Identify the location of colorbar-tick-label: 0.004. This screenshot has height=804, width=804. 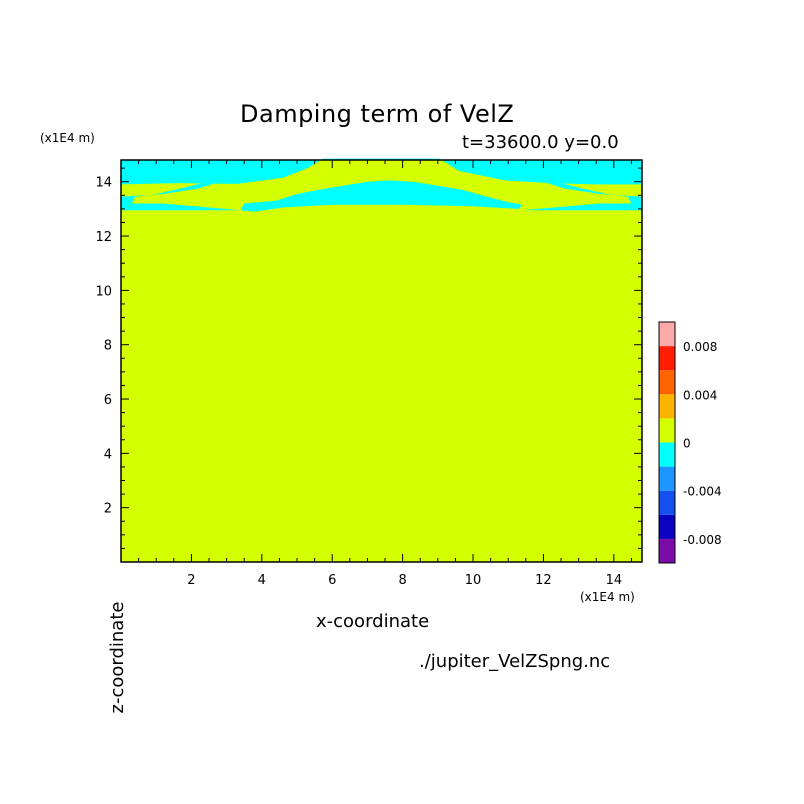
(700, 395).